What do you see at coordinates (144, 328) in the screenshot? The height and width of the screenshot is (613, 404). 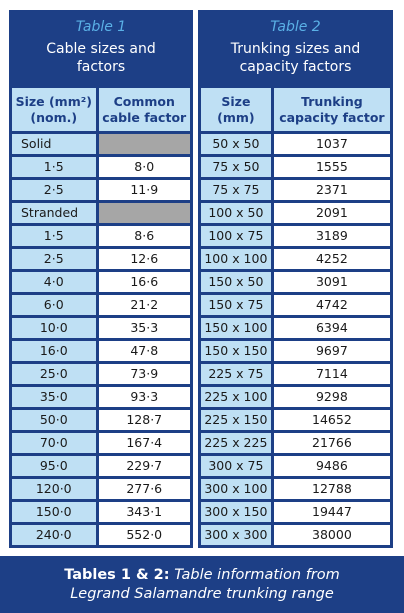 I see `factor-cell: 35·3` at bounding box center [144, 328].